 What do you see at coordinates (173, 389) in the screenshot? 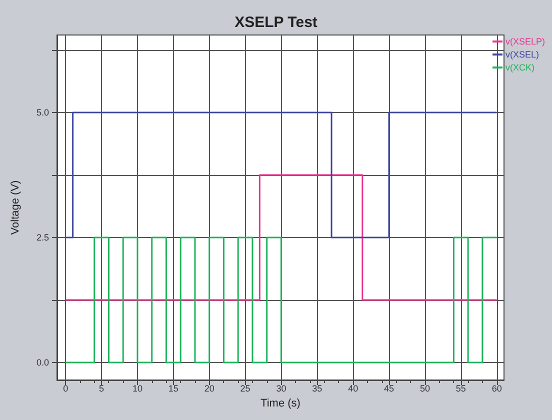
I see `x-tick-label: 15` at bounding box center [173, 389].